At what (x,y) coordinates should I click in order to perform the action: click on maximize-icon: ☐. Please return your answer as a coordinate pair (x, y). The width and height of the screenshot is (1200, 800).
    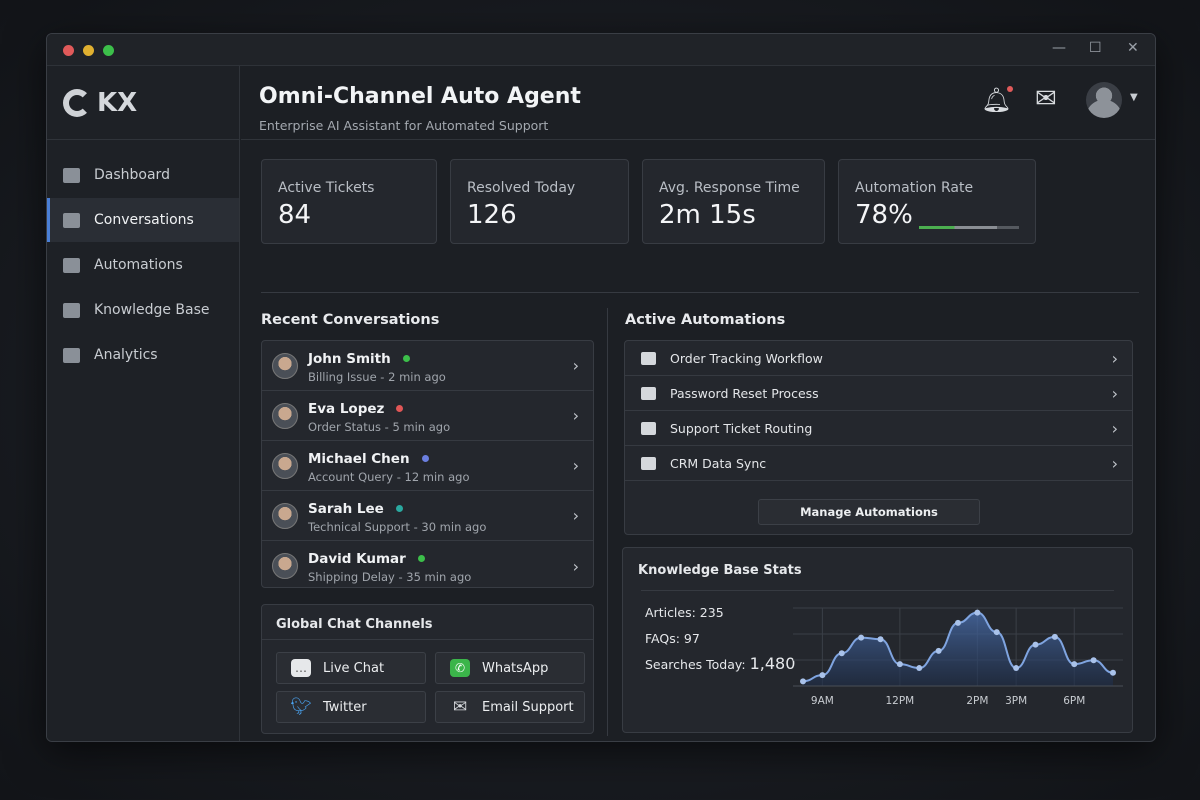
    Looking at the image, I should click on (1095, 48).